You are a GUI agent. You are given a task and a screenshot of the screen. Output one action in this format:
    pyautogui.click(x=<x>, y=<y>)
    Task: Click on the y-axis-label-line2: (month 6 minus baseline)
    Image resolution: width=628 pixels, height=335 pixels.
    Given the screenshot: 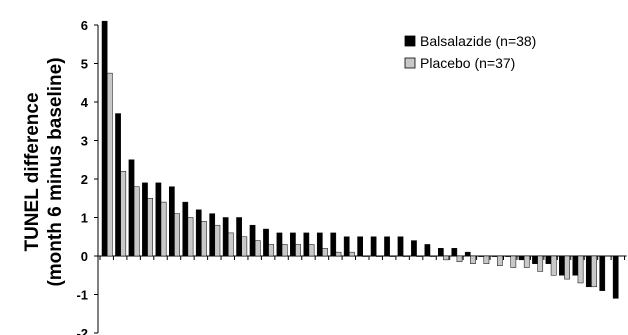 What is the action you would take?
    pyautogui.click(x=55, y=171)
    